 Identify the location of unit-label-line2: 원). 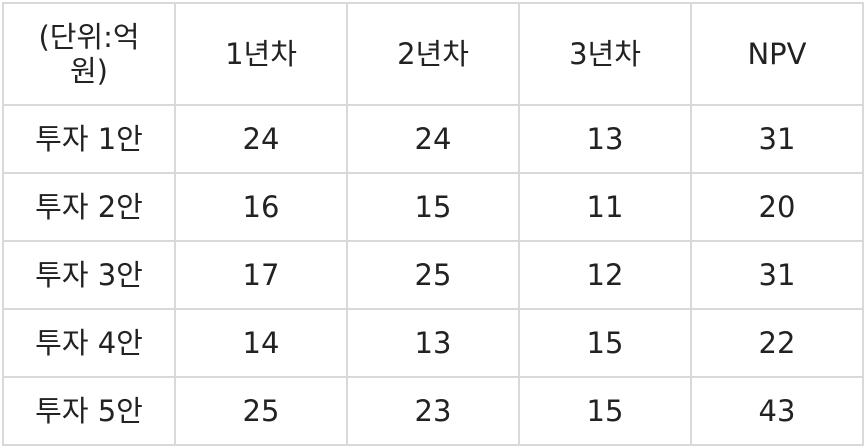
(89, 71).